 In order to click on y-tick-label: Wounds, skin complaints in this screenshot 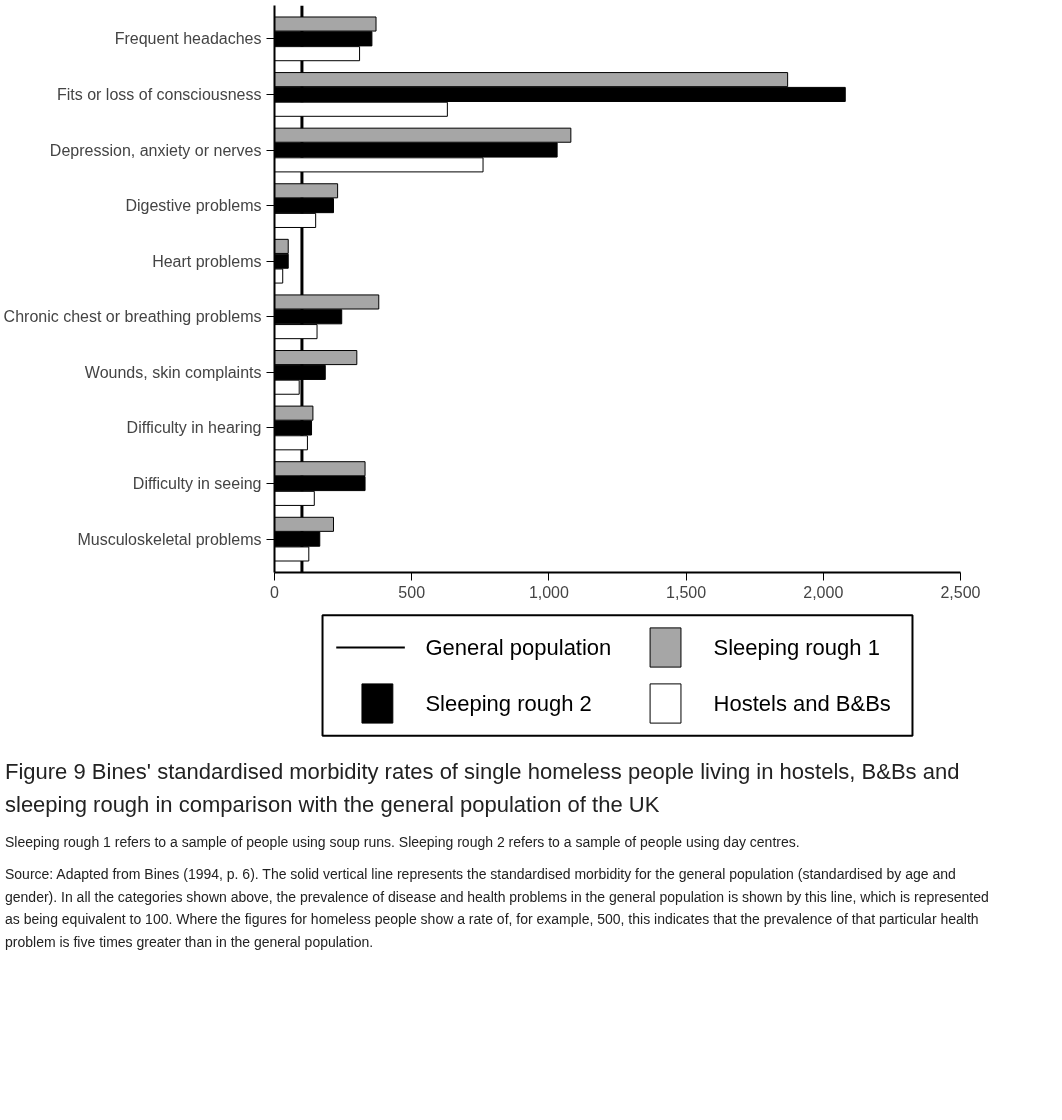, I will do `click(173, 372)`.